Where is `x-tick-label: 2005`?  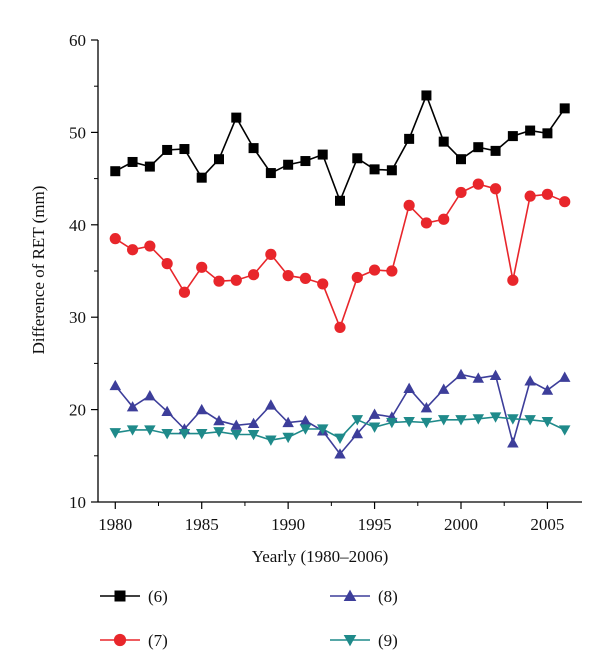 x-tick-label: 2005 is located at coordinates (547, 524).